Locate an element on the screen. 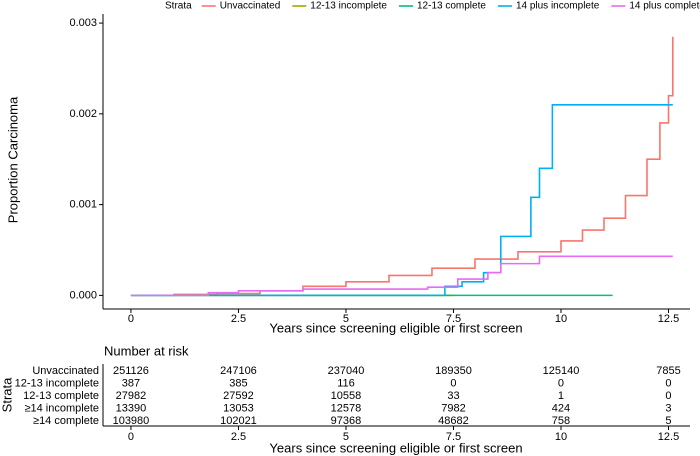 The image size is (700, 456). table-cell: 424 is located at coordinates (561, 408).